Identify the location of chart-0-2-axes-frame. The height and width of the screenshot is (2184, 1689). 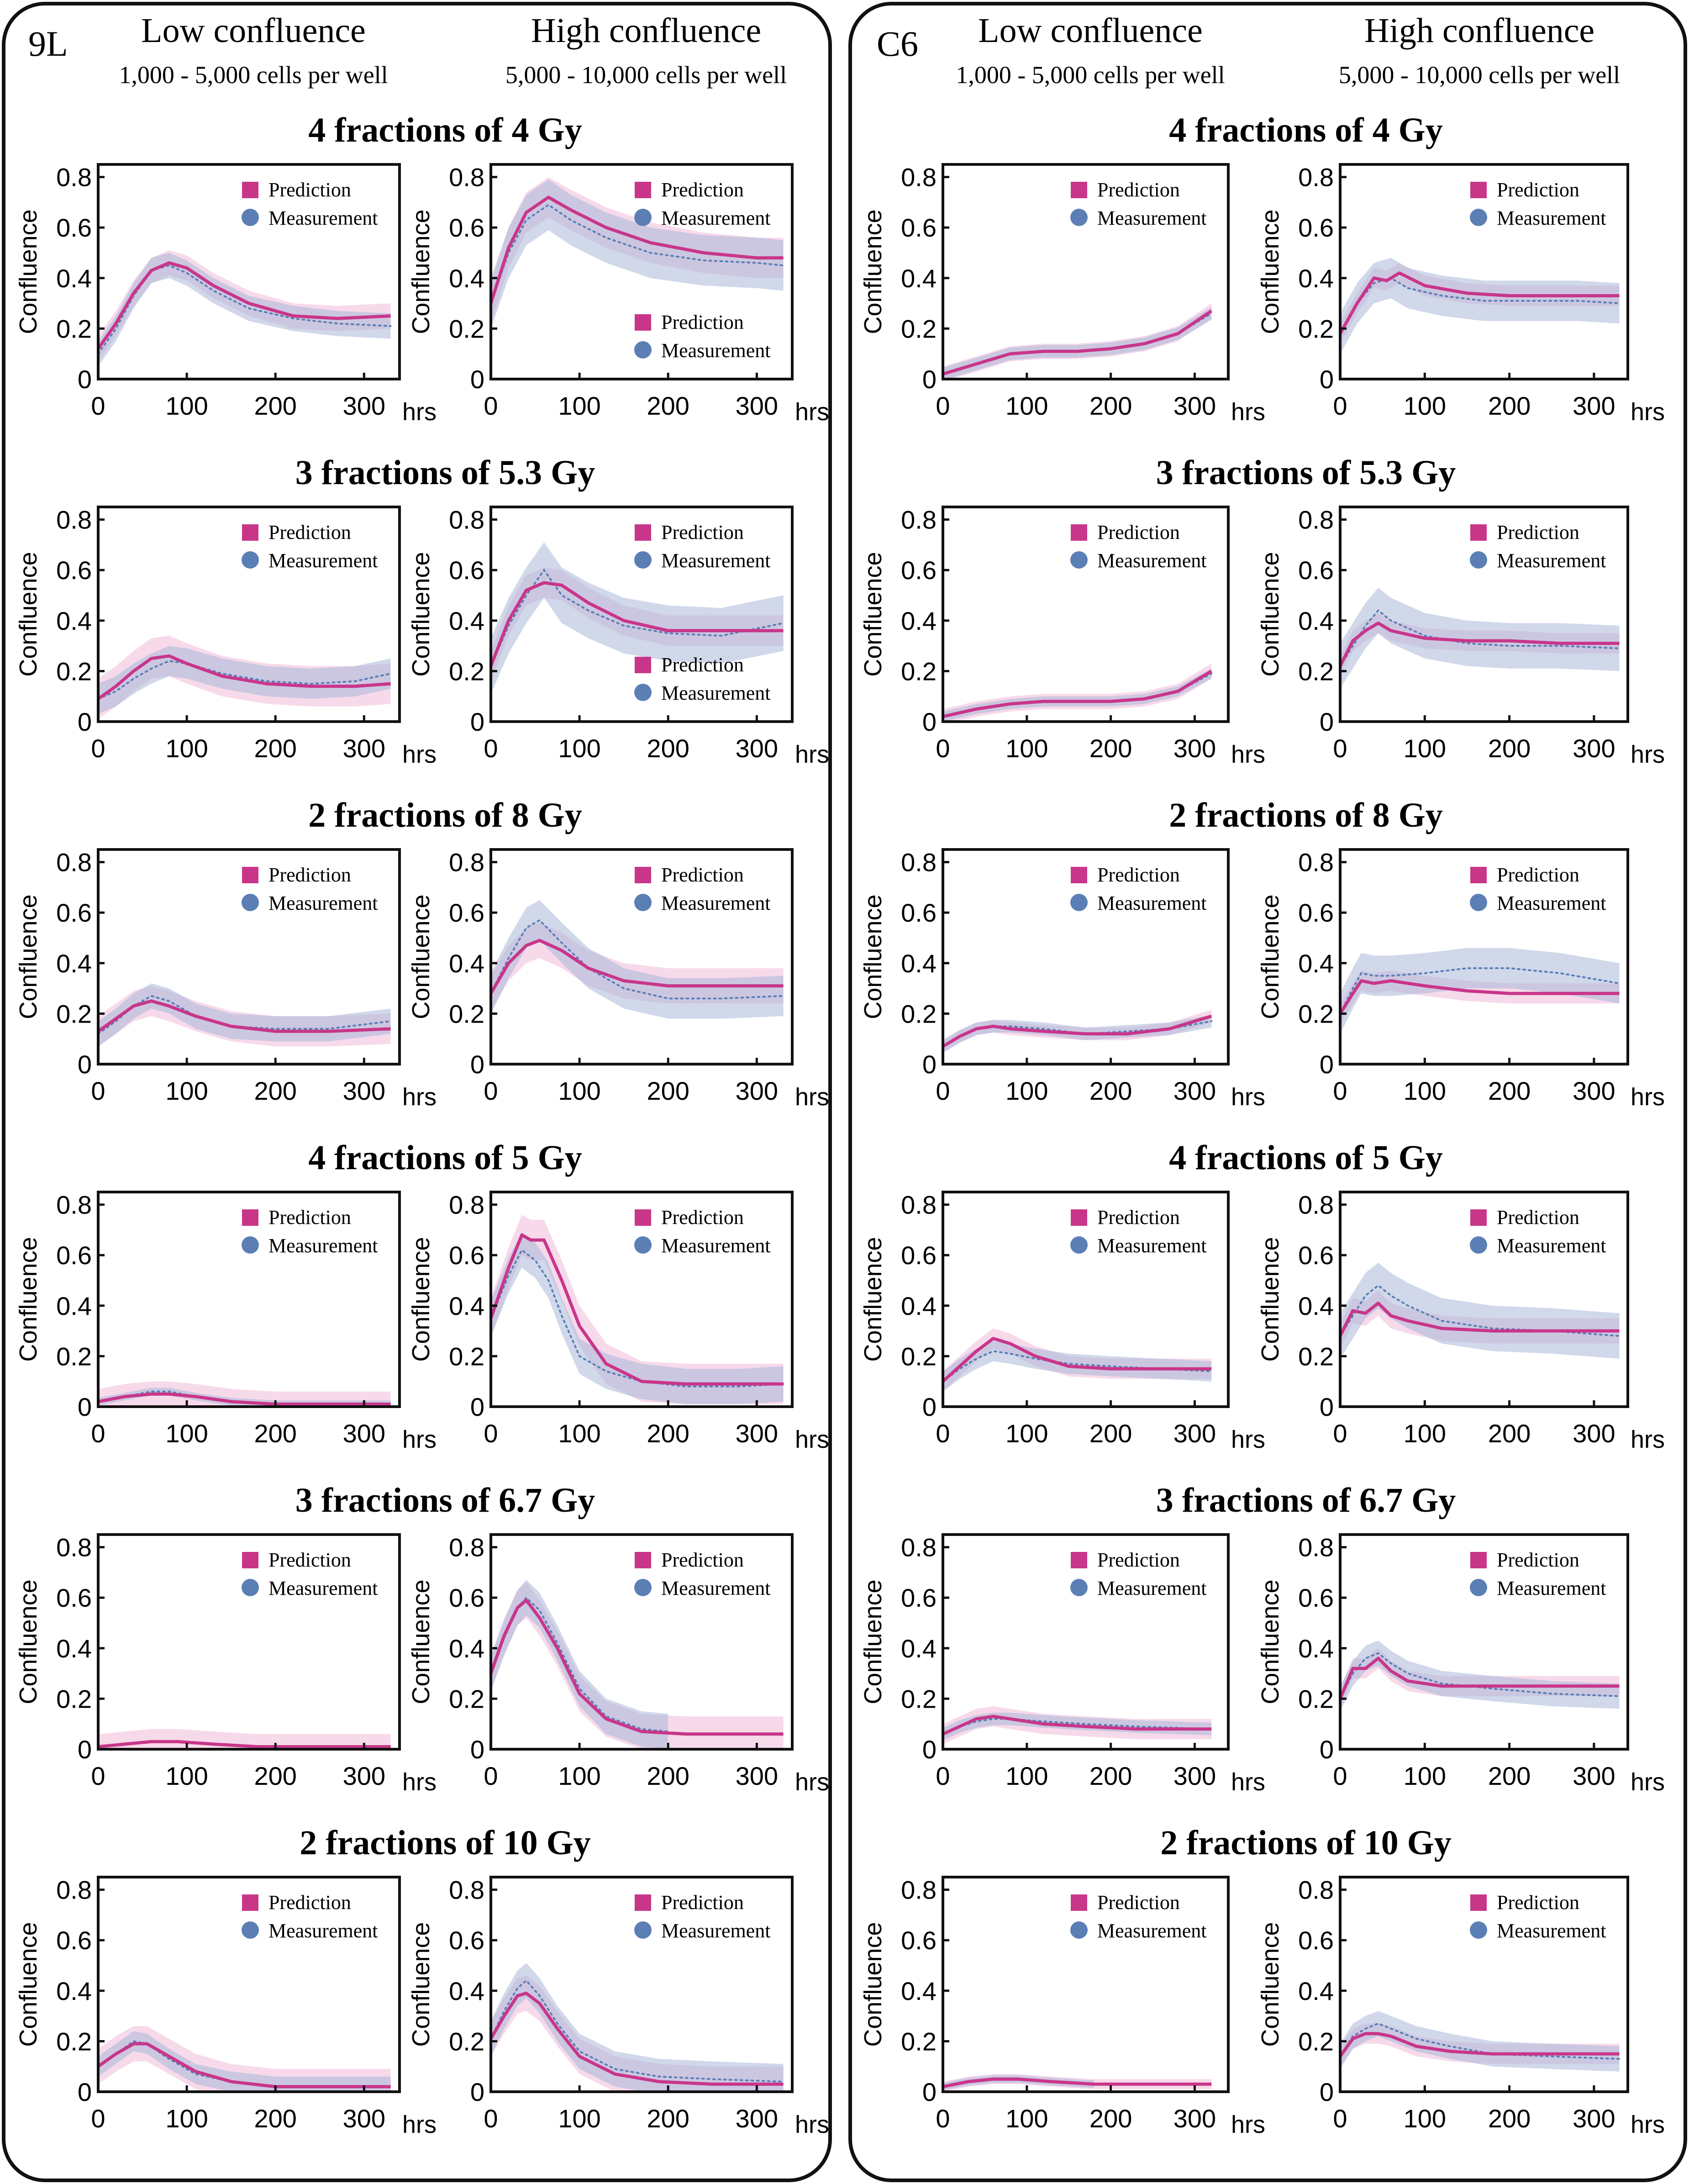
(1086, 271).